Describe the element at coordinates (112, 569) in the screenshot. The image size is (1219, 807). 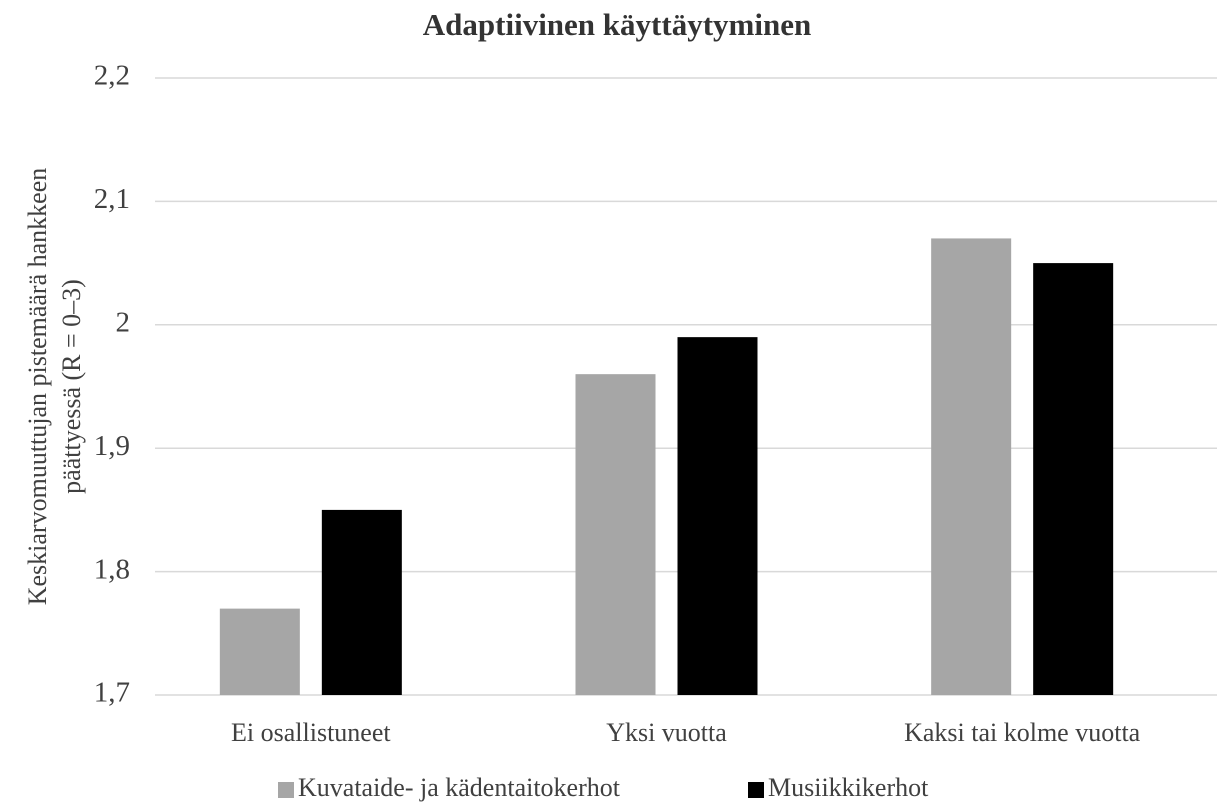
I see `y-tick-label: 1,8` at that location.